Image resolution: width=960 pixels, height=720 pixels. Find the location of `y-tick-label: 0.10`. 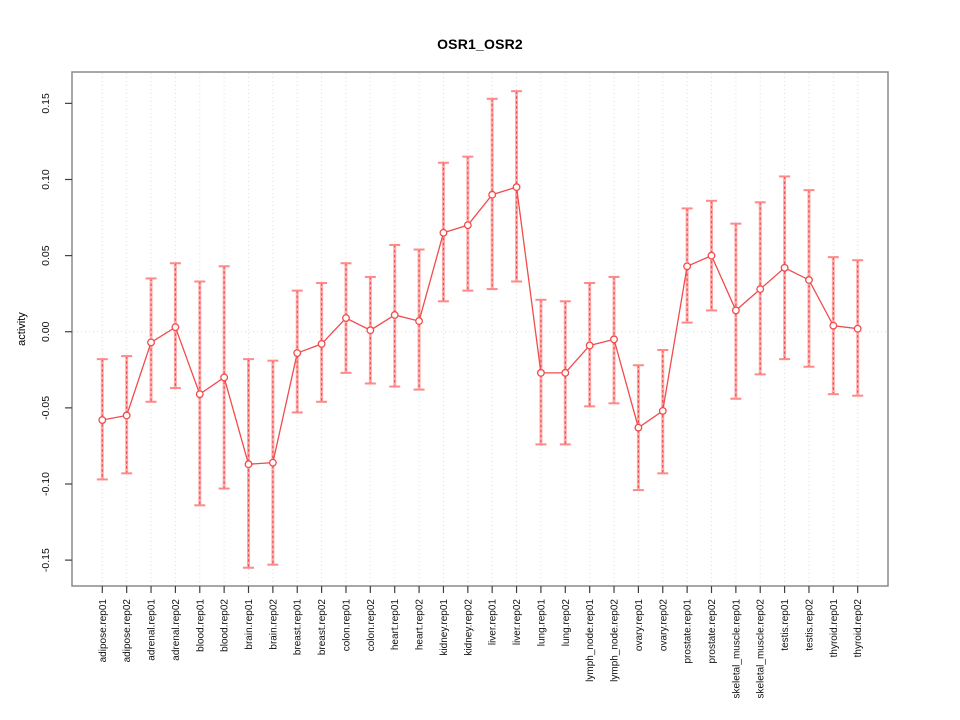

y-tick-label: 0.10 is located at coordinates (46, 179).